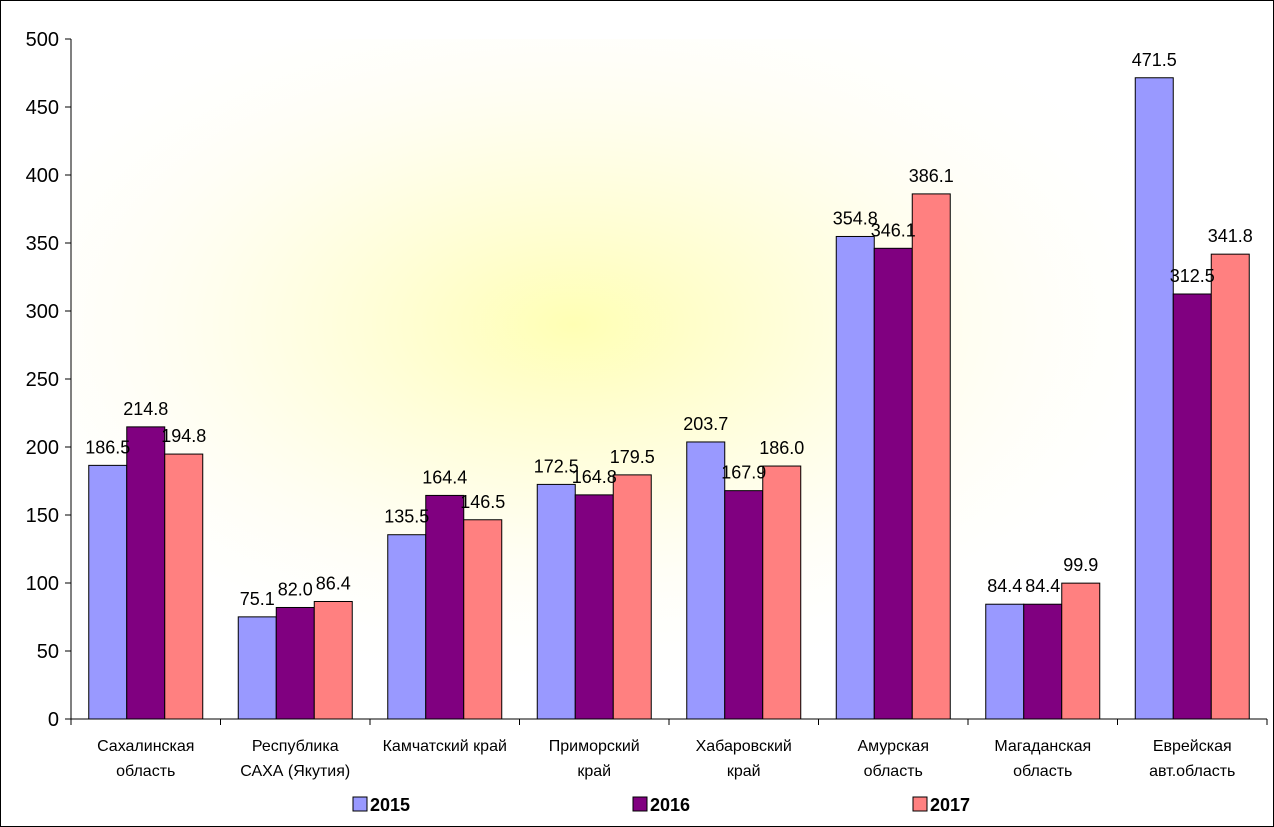 The width and height of the screenshot is (1274, 827). What do you see at coordinates (1230, 236) in the screenshot?
I see `data-label: 341.8` at bounding box center [1230, 236].